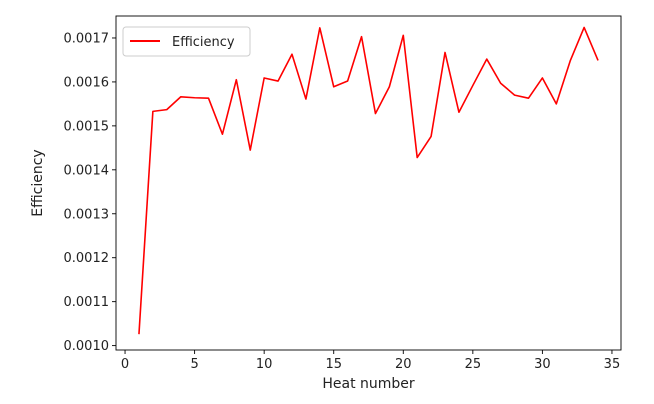  What do you see at coordinates (403, 364) in the screenshot?
I see `x-tick-label: 20` at bounding box center [403, 364].